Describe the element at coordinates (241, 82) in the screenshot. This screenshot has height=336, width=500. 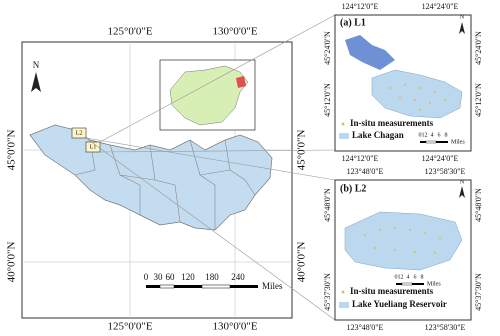
I see `study-area` at that location.